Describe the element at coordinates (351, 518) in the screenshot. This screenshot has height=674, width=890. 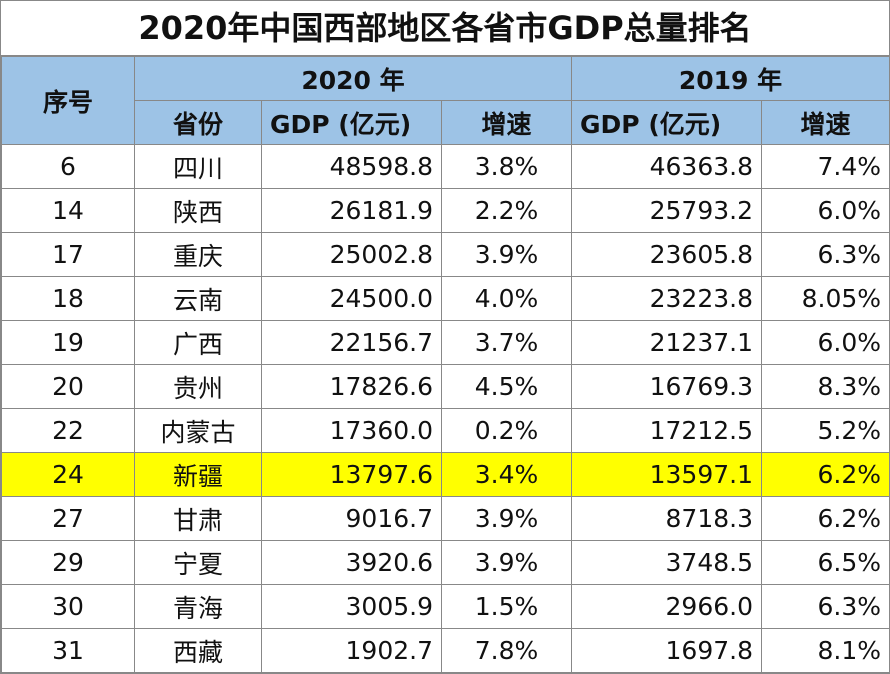
I see `cell-gdp2020: 9016.7` at that location.